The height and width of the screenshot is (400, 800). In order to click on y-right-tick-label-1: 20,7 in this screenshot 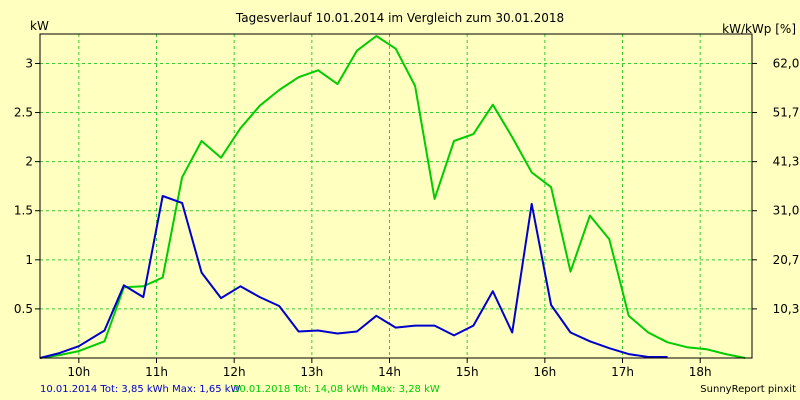, I will do `click(786, 260)`.